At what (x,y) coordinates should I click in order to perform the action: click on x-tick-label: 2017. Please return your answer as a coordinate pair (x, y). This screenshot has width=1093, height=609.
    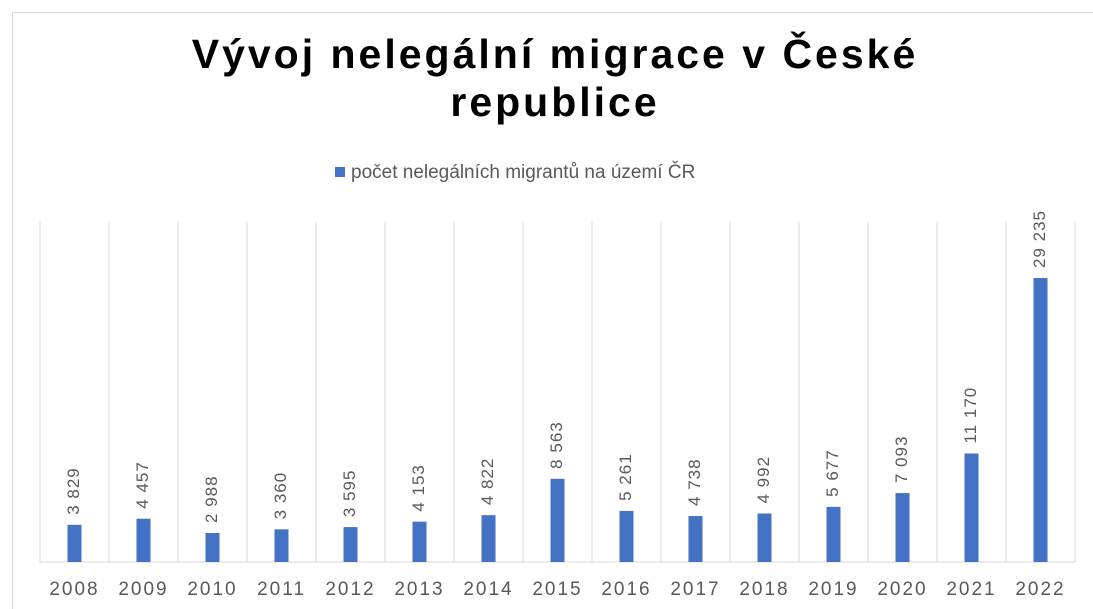
    Looking at the image, I should click on (695, 589).